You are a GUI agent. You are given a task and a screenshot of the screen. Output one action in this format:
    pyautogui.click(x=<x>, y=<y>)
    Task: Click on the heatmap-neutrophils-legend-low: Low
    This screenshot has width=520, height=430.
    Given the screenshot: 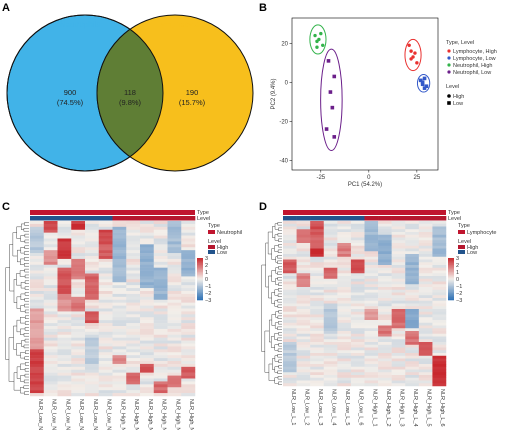 What is the action you would take?
    pyautogui.click(x=222, y=253)
    